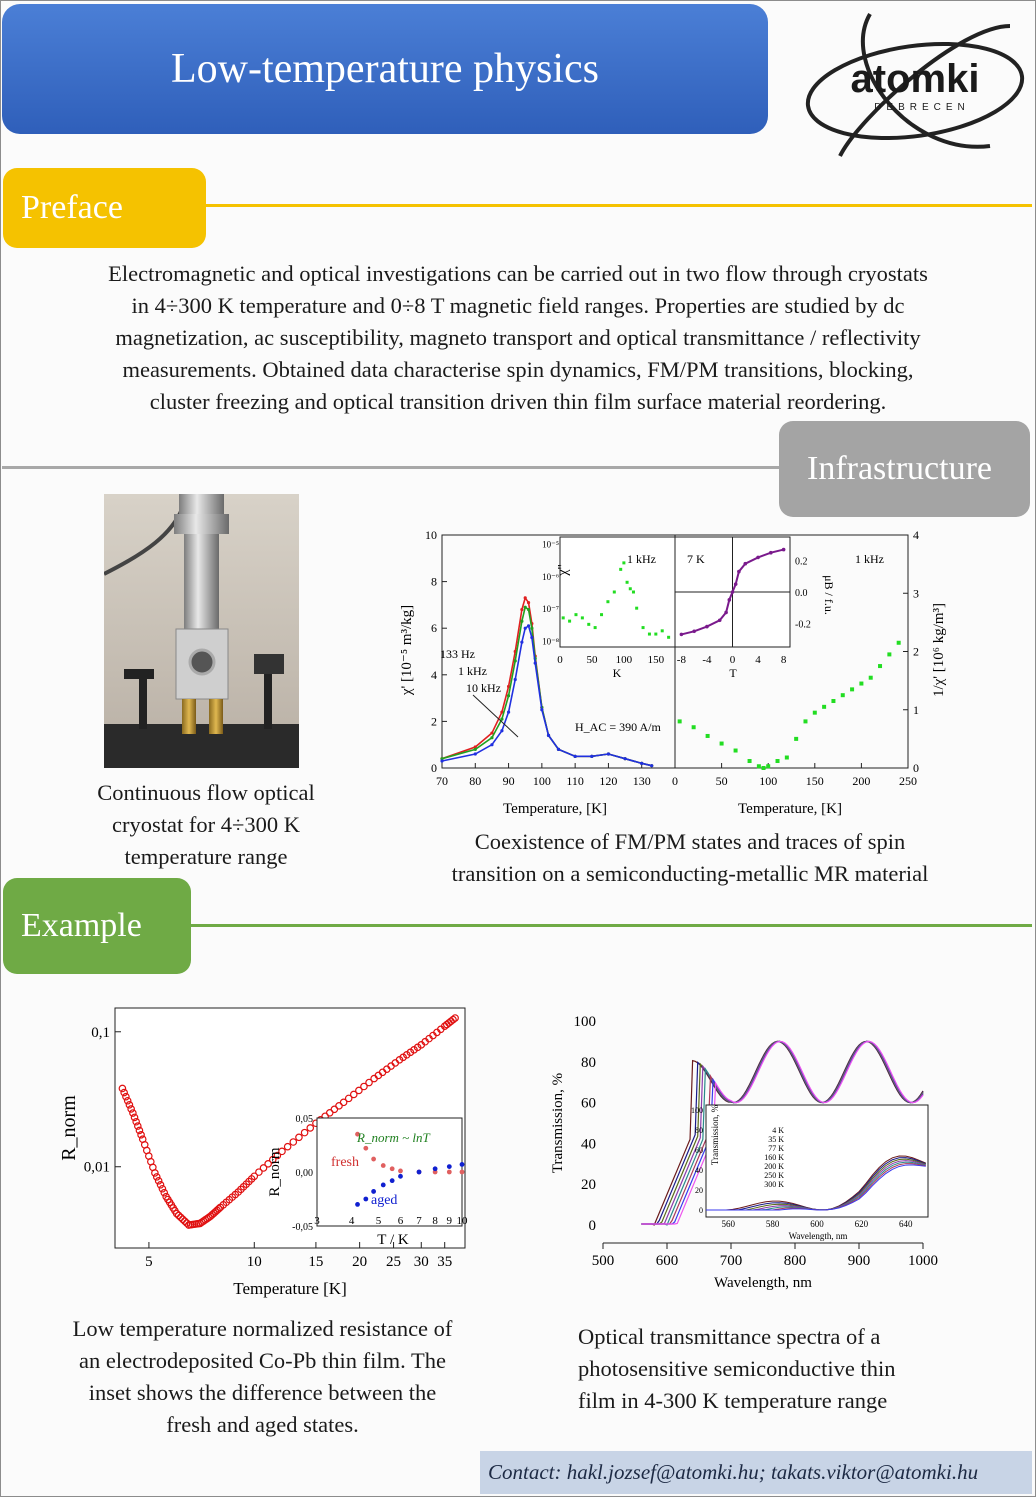 This screenshot has height=1497, width=1036. I want to click on x-tick-label: 8, so click(784, 660).